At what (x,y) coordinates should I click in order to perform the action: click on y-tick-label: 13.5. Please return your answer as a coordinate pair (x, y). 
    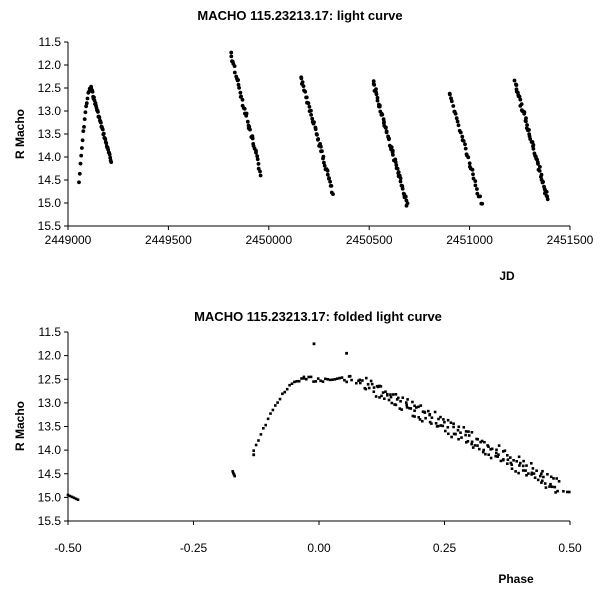
    Looking at the image, I should click on (50, 427).